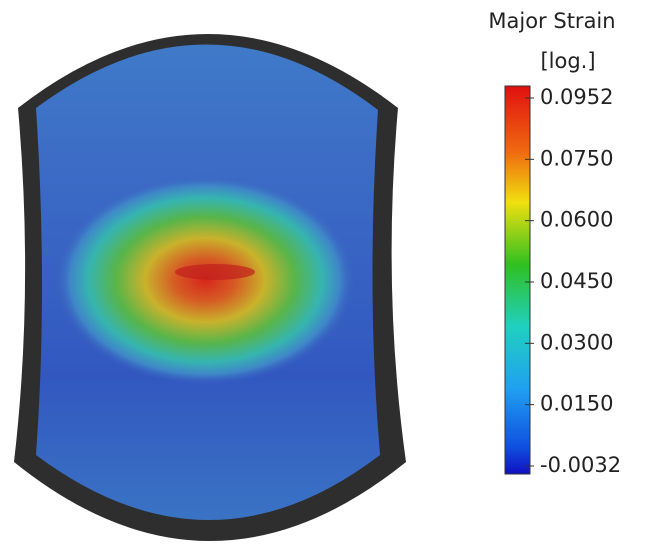 This screenshot has height=552, width=650. I want to click on tick-label: 0.0300, so click(576, 342).